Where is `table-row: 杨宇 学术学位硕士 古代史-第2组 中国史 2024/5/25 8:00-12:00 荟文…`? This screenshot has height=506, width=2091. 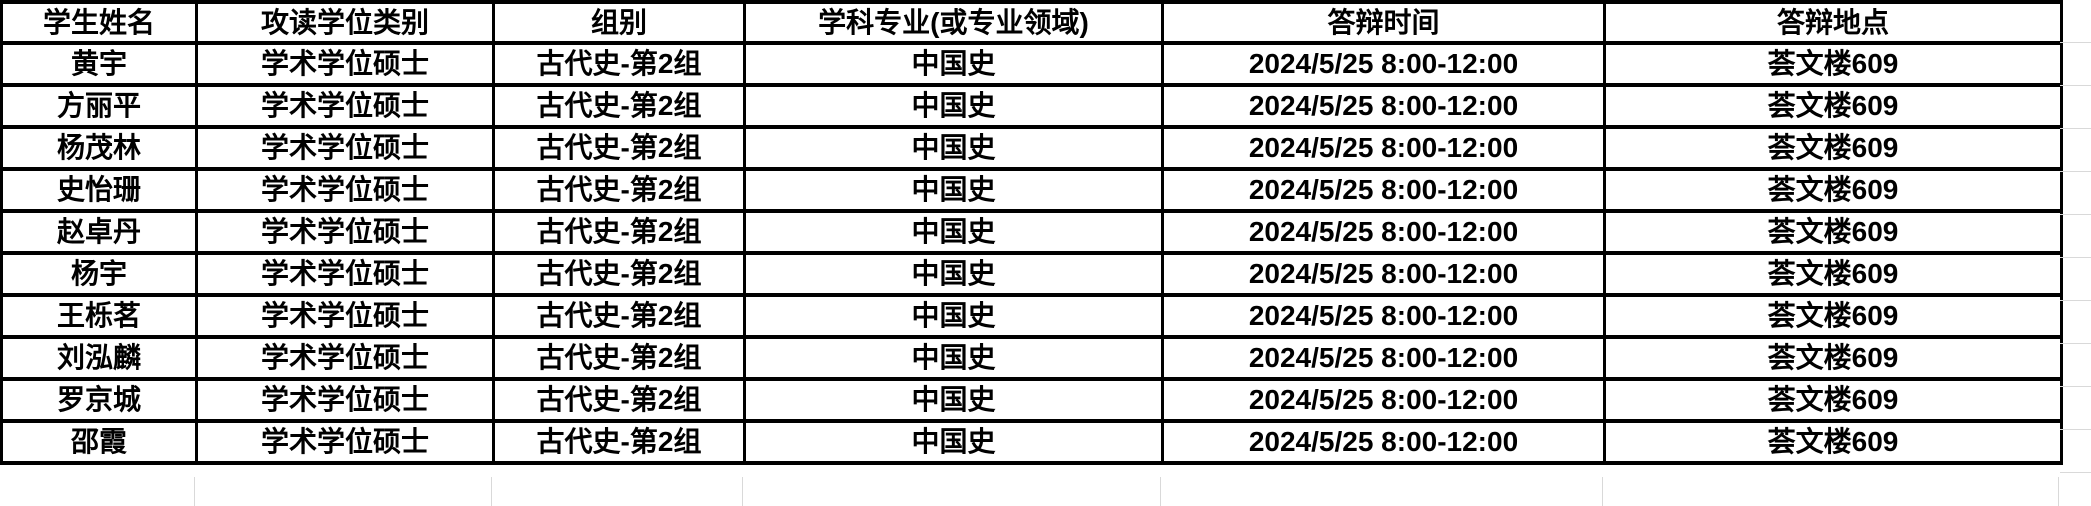 table-row: 杨宇 学术学位硕士 古代史-第2组 中国史 2024/5/25 8:00-12:00 荟文… is located at coordinates (1031, 274).